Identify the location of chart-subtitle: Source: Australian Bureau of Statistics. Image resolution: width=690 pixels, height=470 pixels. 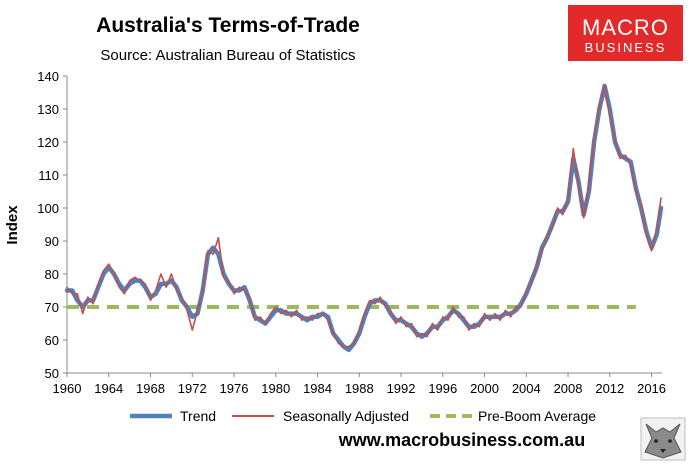
(227, 55).